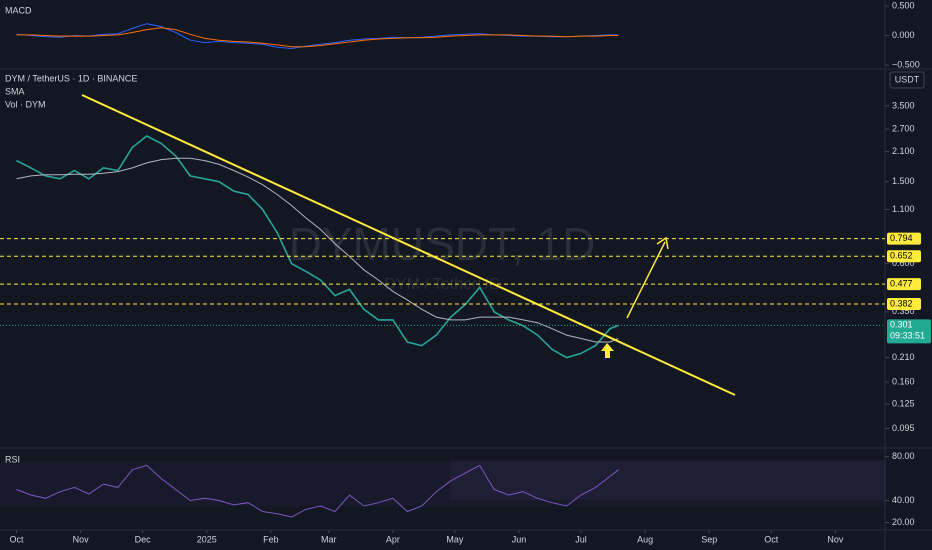  I want to click on countdown: 09:33:51, so click(907, 336).